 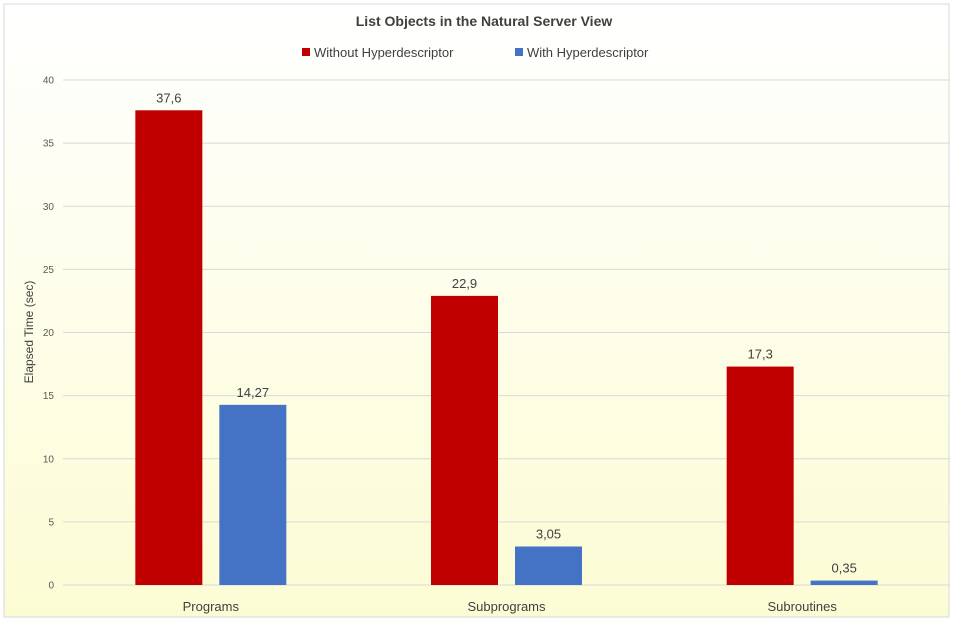 I want to click on data-label: 3,05, so click(x=548, y=533).